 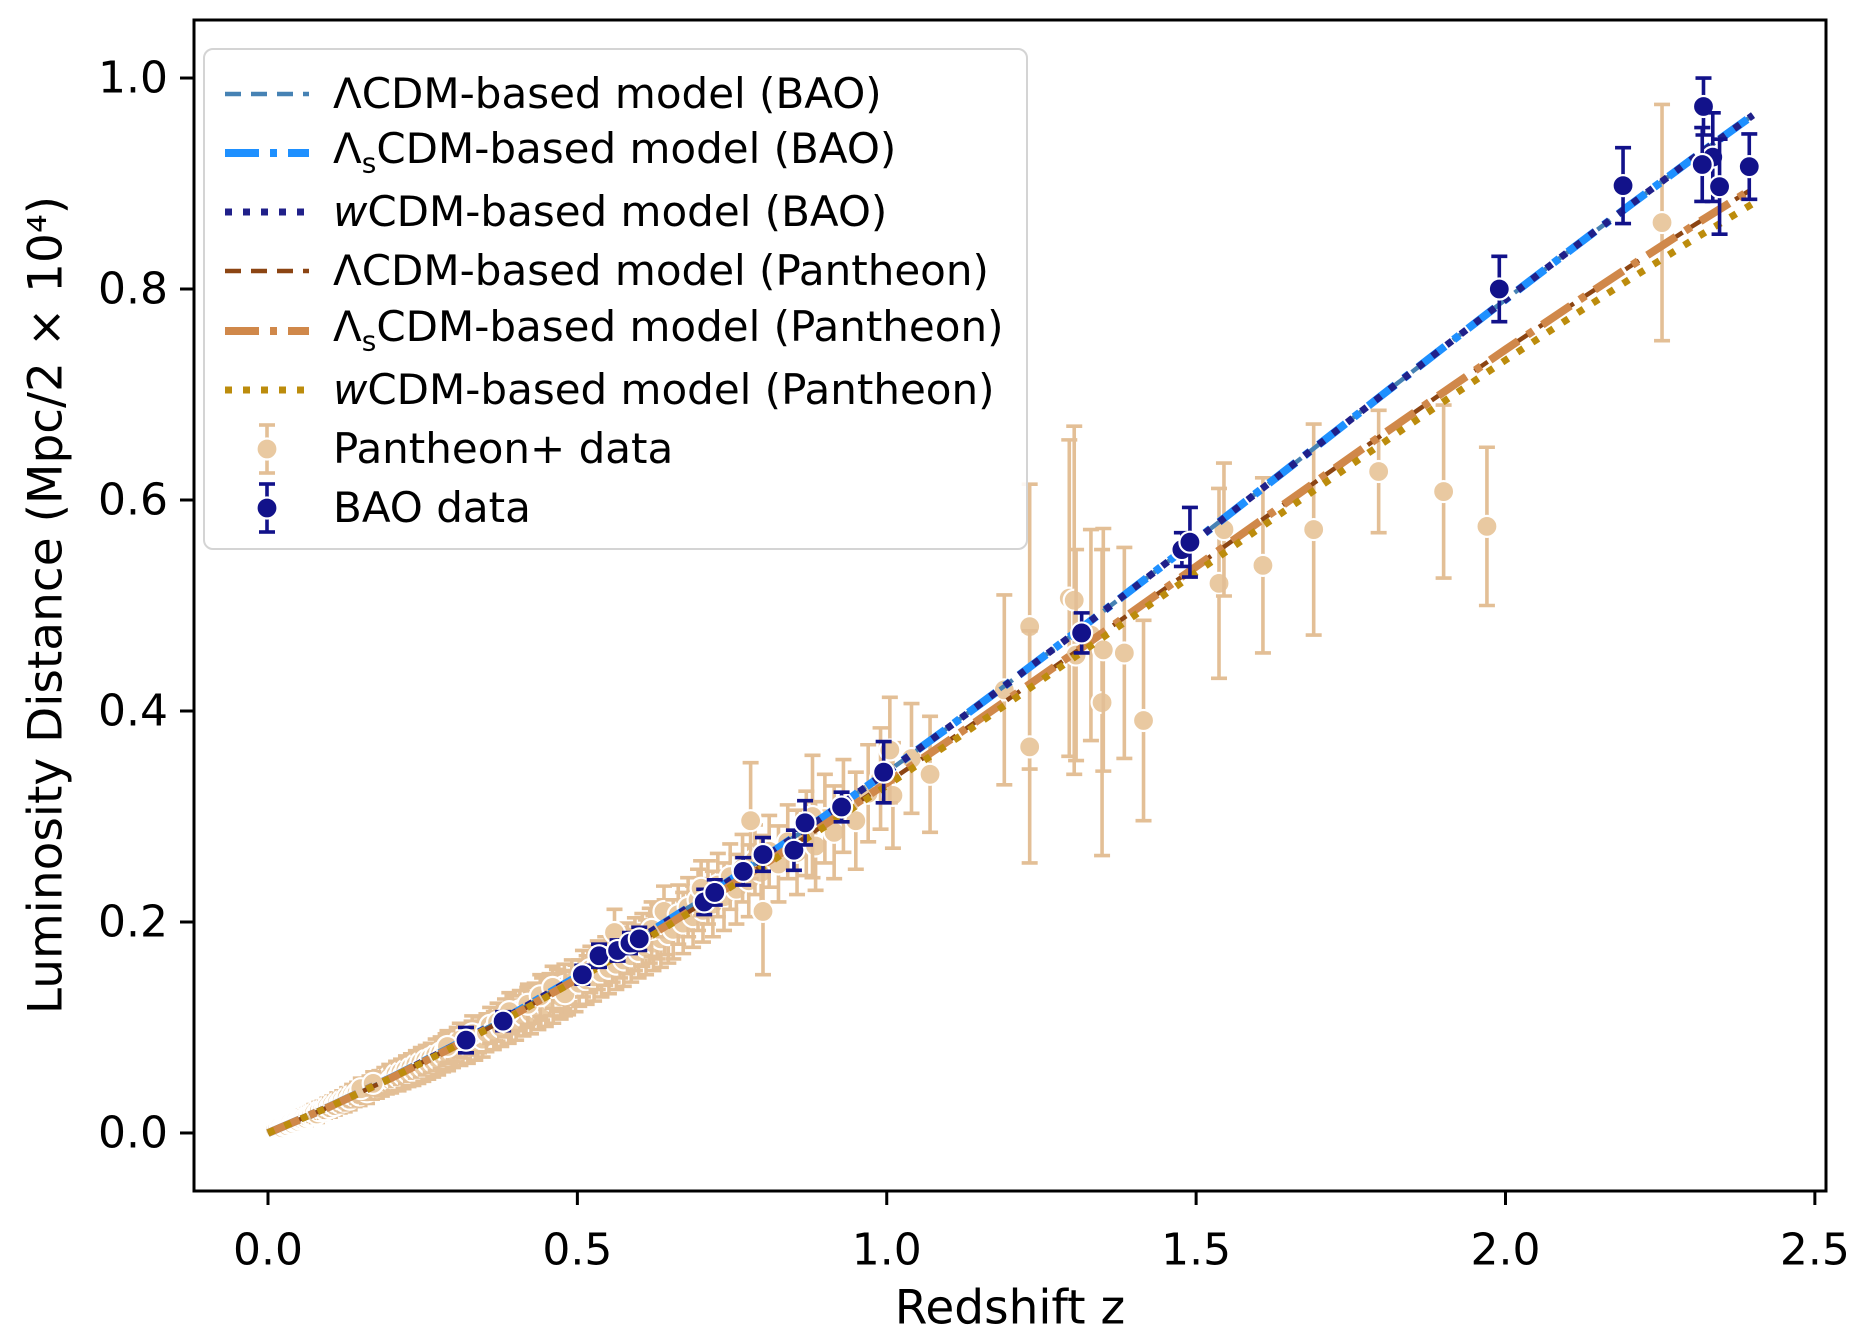 I want to click on legend-swatch-pantheon-data, so click(x=267, y=449).